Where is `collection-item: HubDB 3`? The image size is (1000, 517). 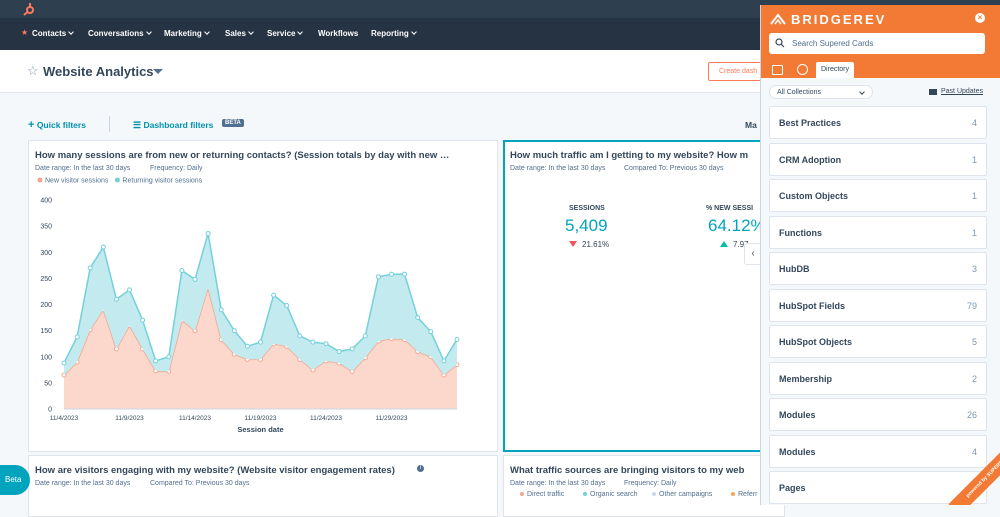 collection-item: HubDB 3 is located at coordinates (878, 268).